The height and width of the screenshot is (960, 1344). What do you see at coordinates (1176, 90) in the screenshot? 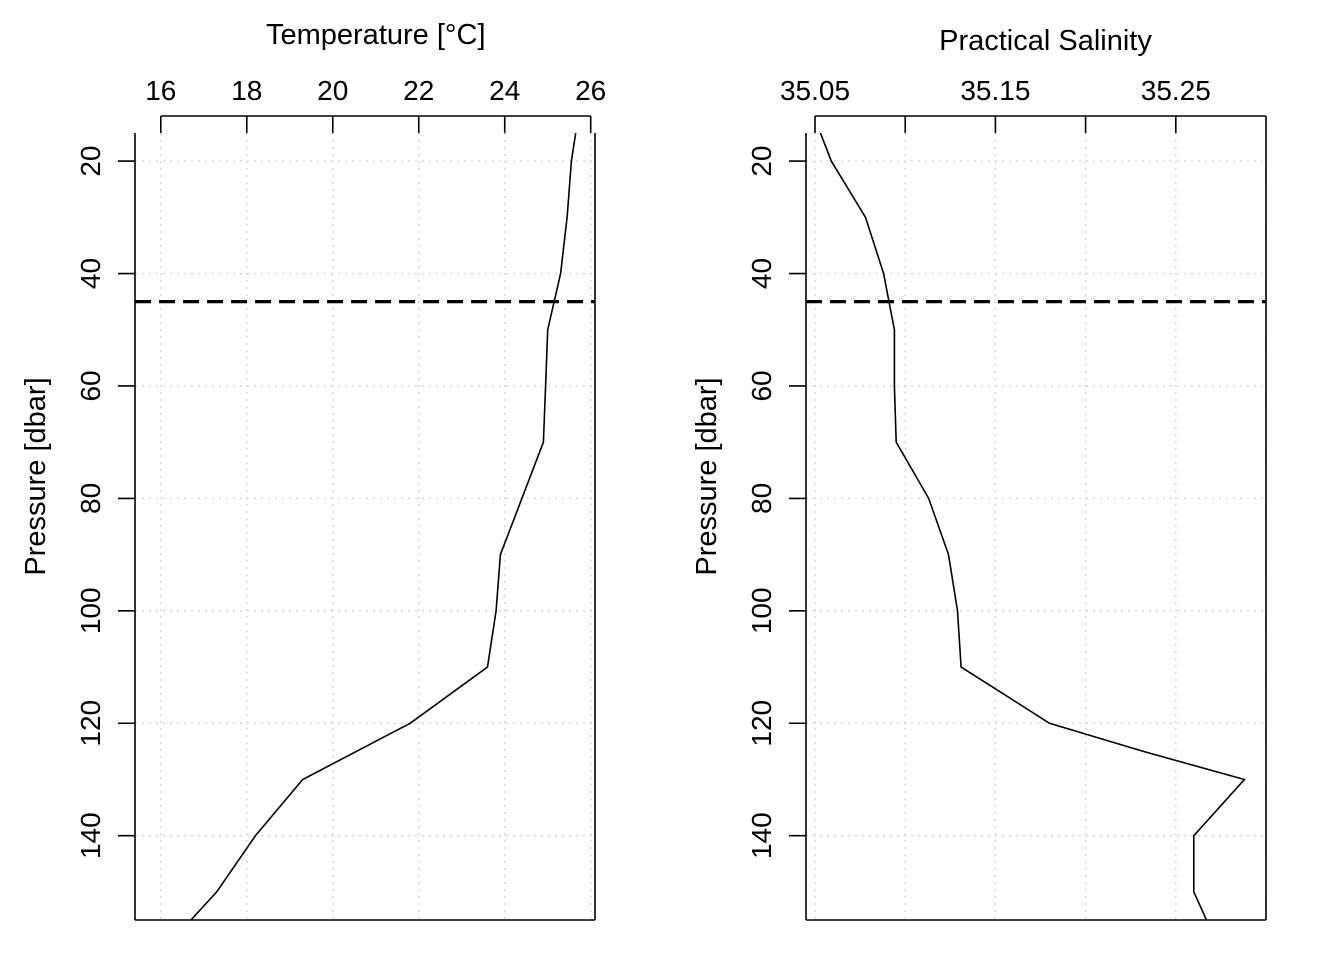
I see `x-tick-label: 35.25` at bounding box center [1176, 90].